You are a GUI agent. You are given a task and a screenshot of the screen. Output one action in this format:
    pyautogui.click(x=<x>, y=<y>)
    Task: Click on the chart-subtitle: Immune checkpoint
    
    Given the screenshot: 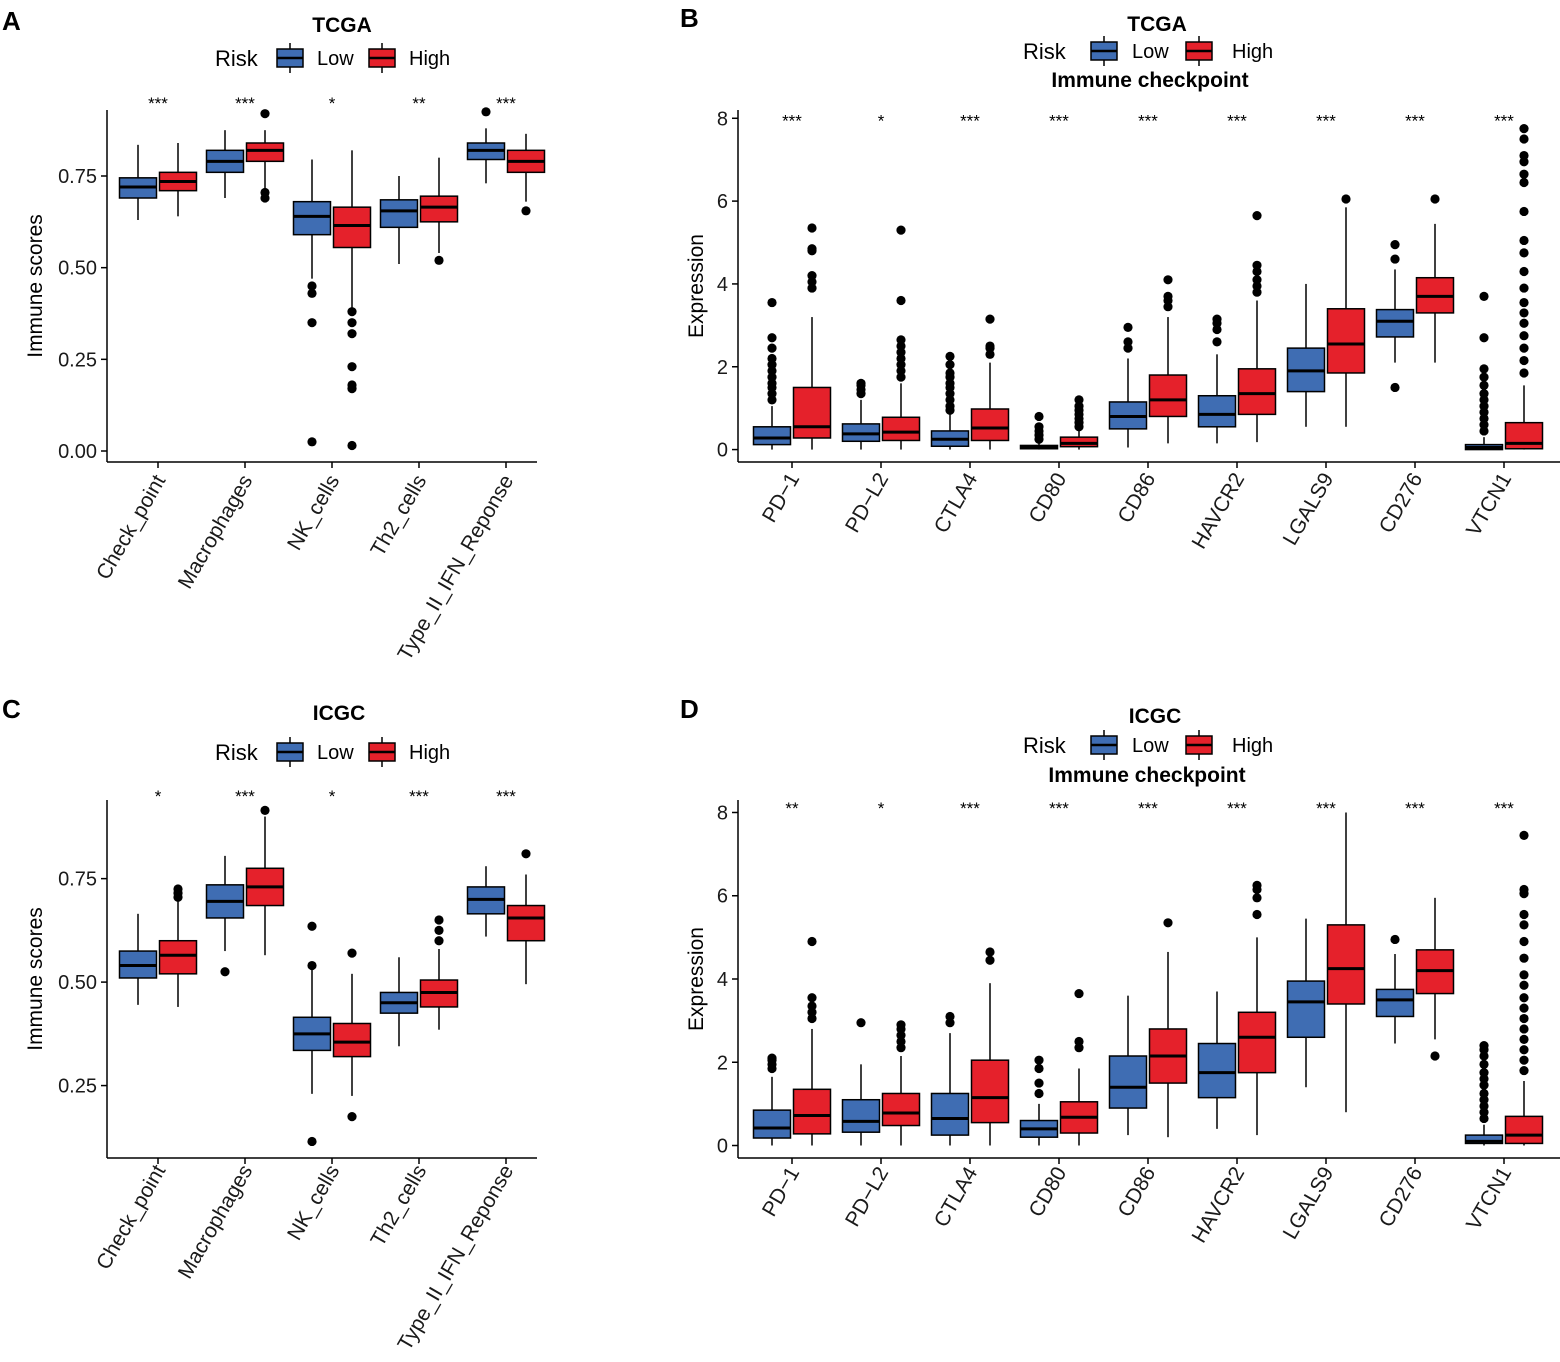 What is the action you would take?
    pyautogui.click(x=1146, y=775)
    